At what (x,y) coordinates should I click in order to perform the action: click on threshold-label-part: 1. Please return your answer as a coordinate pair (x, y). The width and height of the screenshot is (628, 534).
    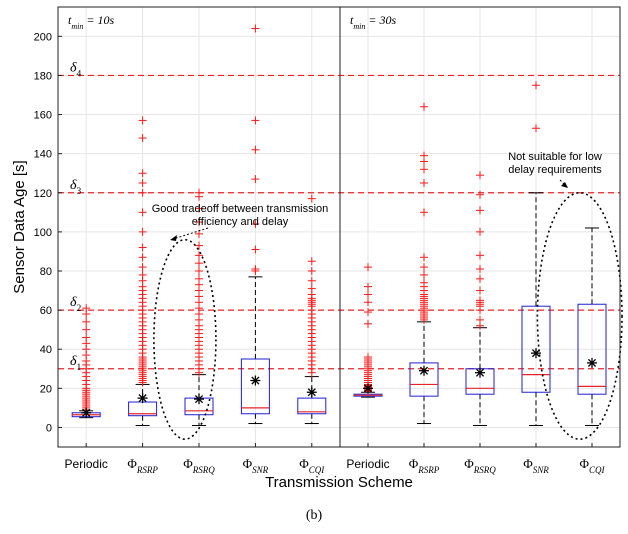
    Looking at the image, I should click on (79, 368).